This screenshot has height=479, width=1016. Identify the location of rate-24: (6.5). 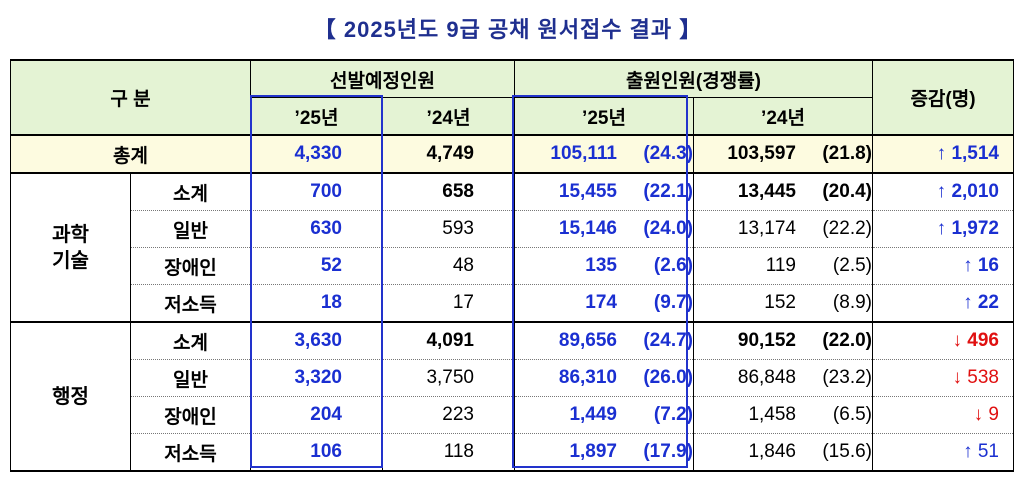
(852, 414).